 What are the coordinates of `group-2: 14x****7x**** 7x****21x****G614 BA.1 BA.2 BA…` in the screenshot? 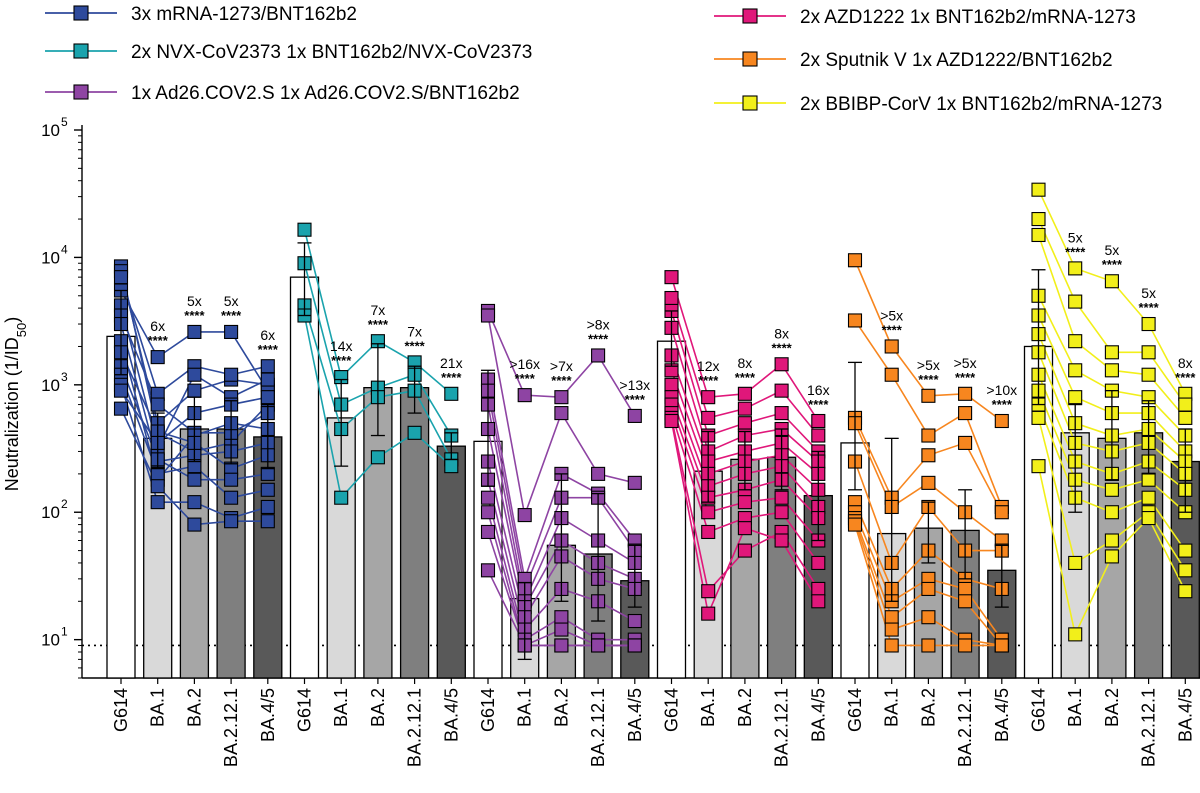 It's located at (377, 494).